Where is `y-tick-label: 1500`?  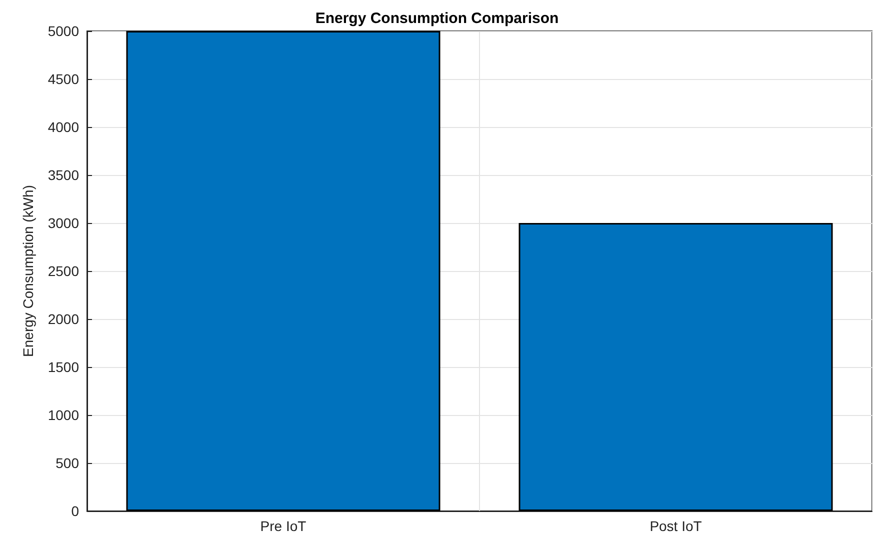 y-tick-label: 1500 is located at coordinates (64, 367).